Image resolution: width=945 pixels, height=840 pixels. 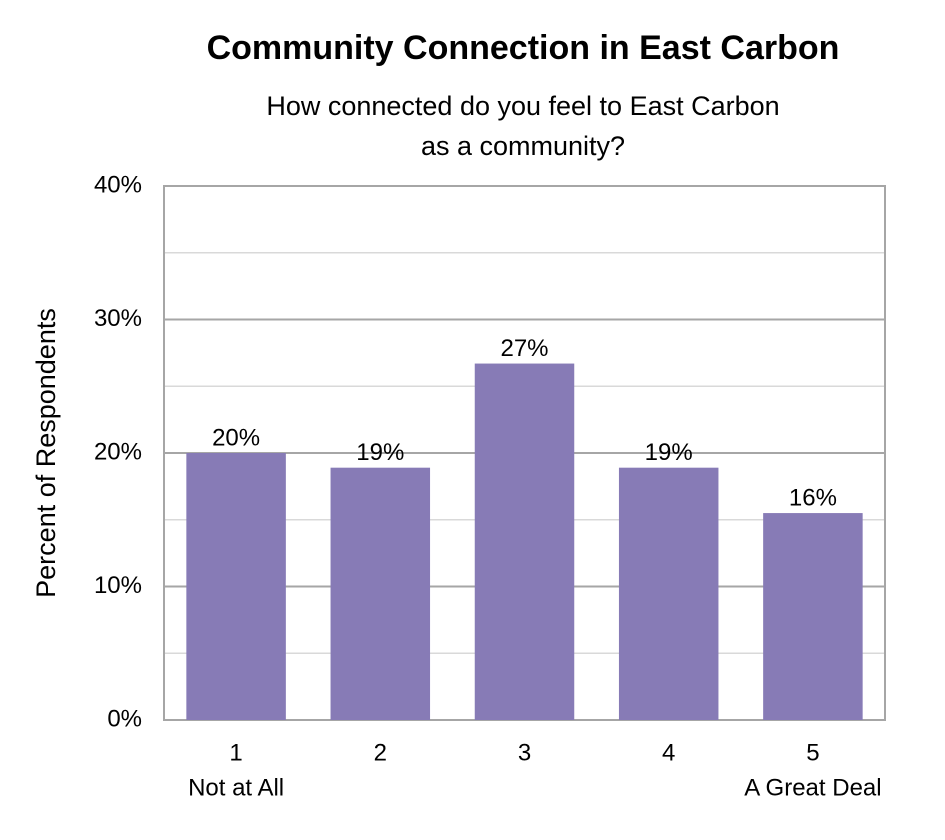 What do you see at coordinates (668, 752) in the screenshot?
I see `x-tick-label: 4` at bounding box center [668, 752].